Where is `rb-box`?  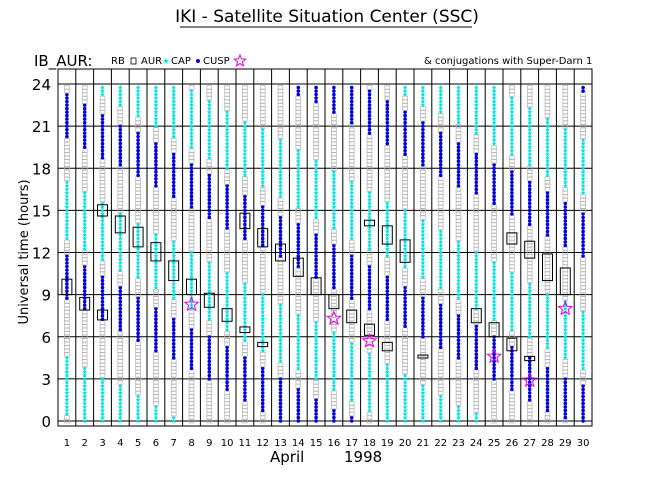
rb-box is located at coordinates (263, 344).